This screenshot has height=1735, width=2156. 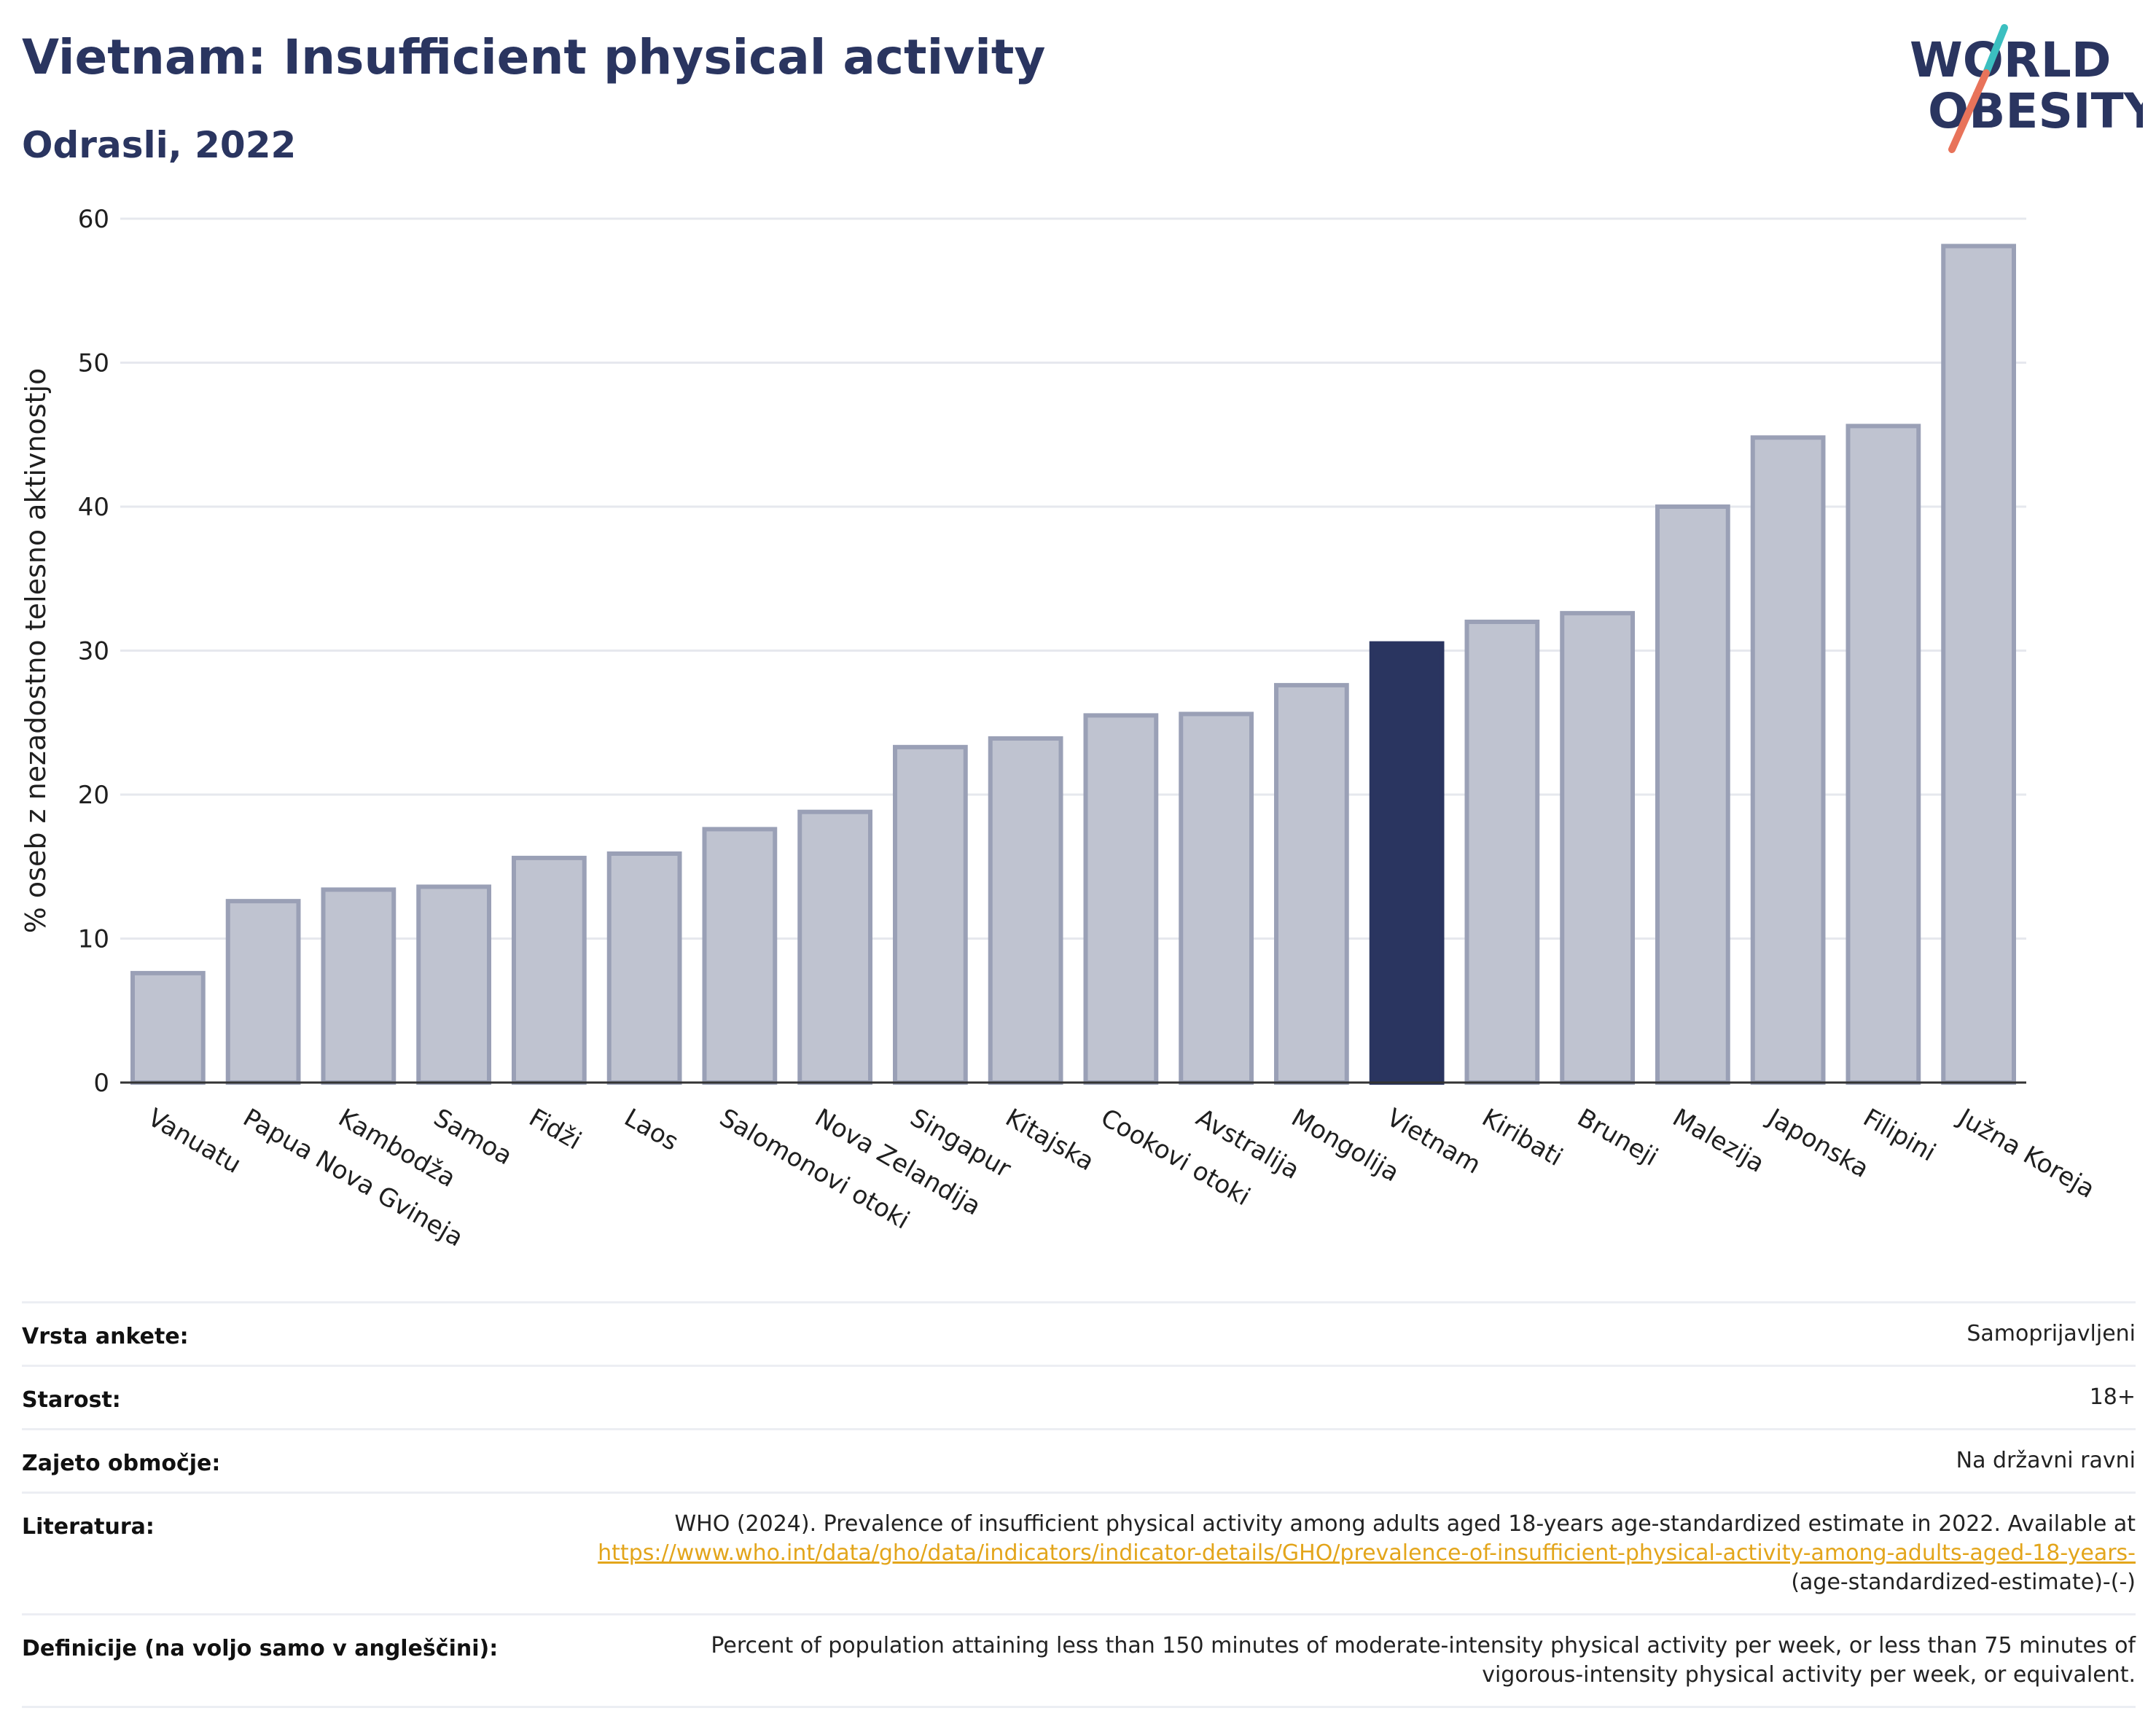 I want to click on info-label: Definicije (na voljo samo v angleščini):, so click(x=260, y=1649).